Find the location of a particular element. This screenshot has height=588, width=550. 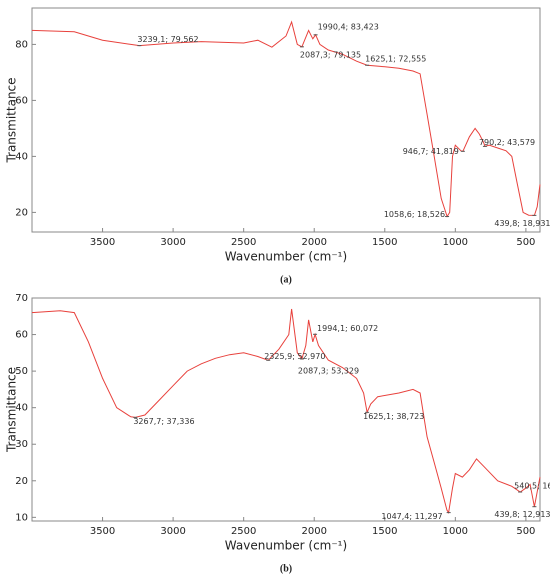

y-tick-label: 80 is located at coordinates (21, 44).